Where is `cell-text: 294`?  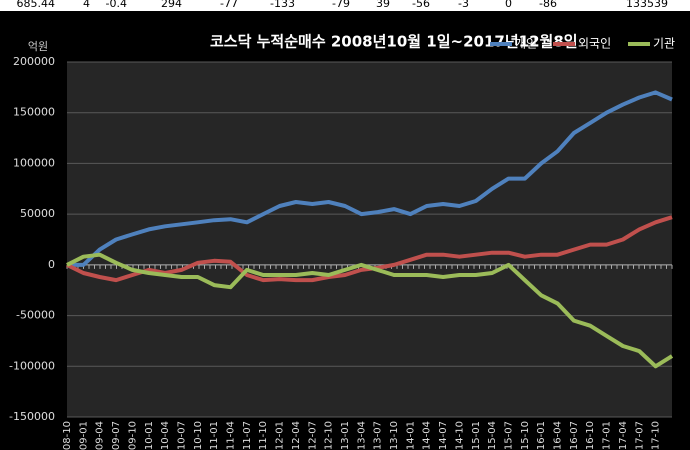 cell-text: 294 is located at coordinates (171, 5).